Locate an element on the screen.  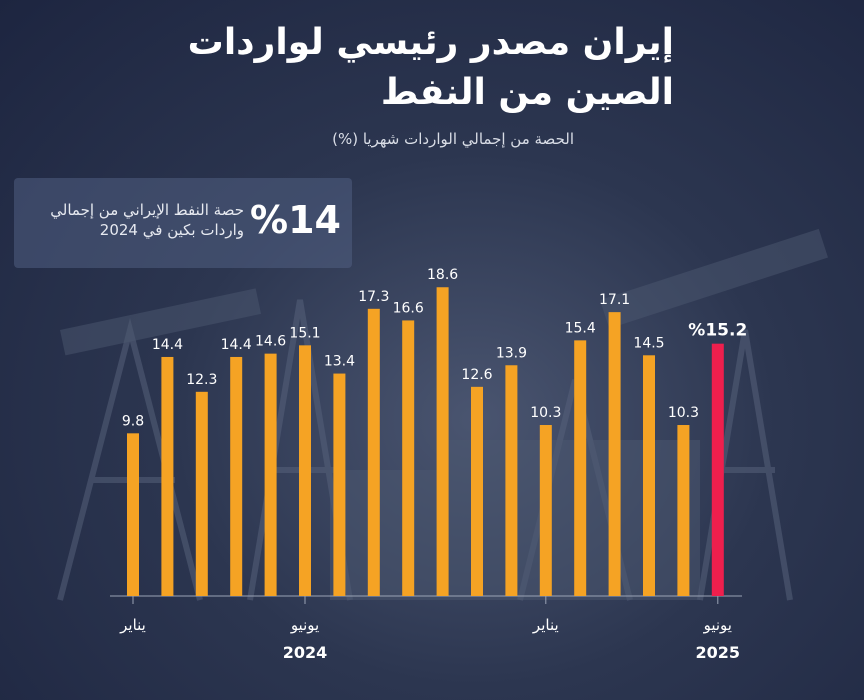
bar-highlight is located at coordinates (717, 469).